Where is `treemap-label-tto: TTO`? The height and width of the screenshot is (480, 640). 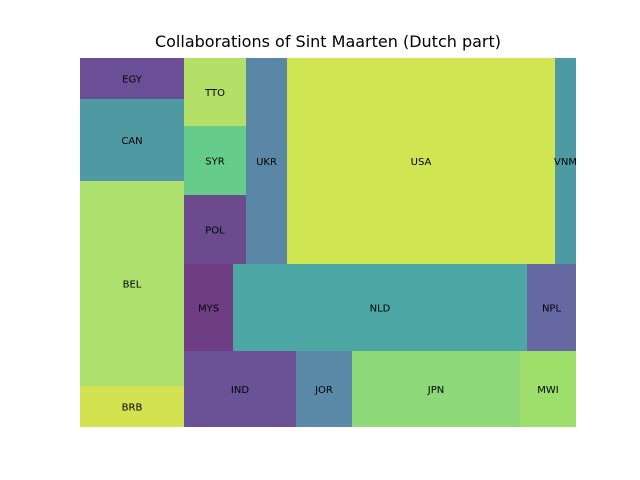 treemap-label-tto: TTO is located at coordinates (214, 93).